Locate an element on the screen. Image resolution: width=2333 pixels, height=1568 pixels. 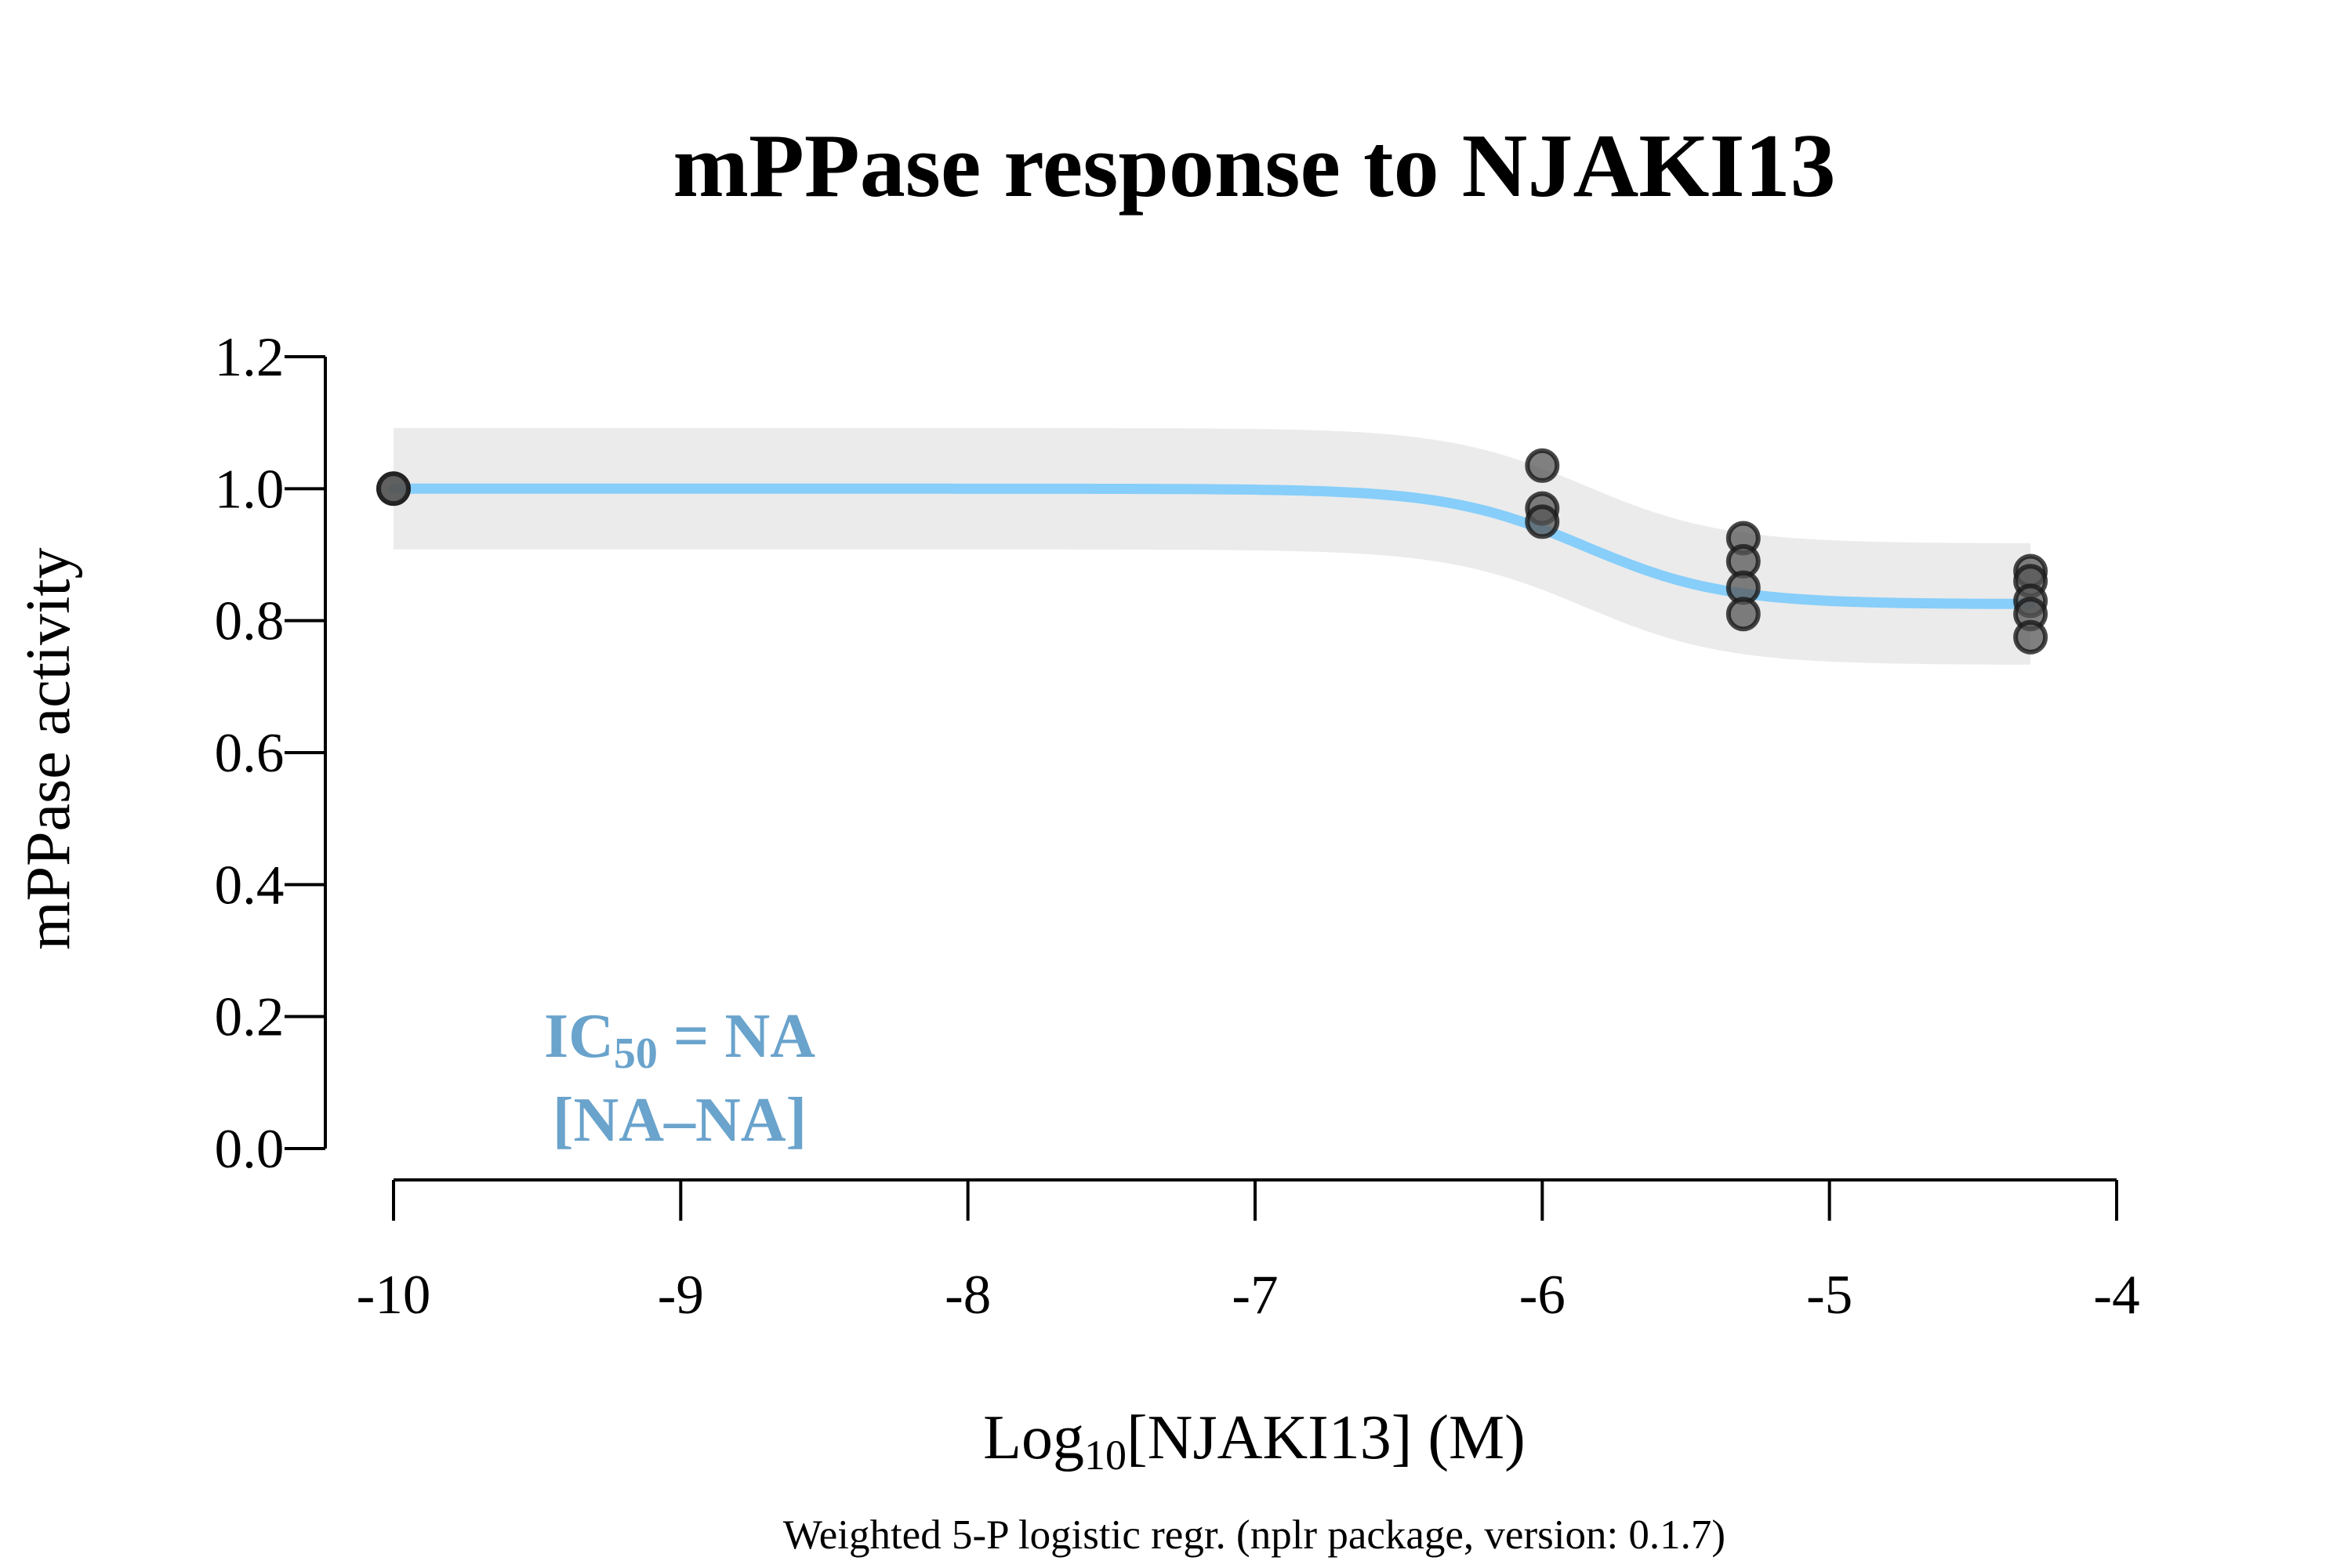
x-tick-label: -9 is located at coordinates (681, 1295).